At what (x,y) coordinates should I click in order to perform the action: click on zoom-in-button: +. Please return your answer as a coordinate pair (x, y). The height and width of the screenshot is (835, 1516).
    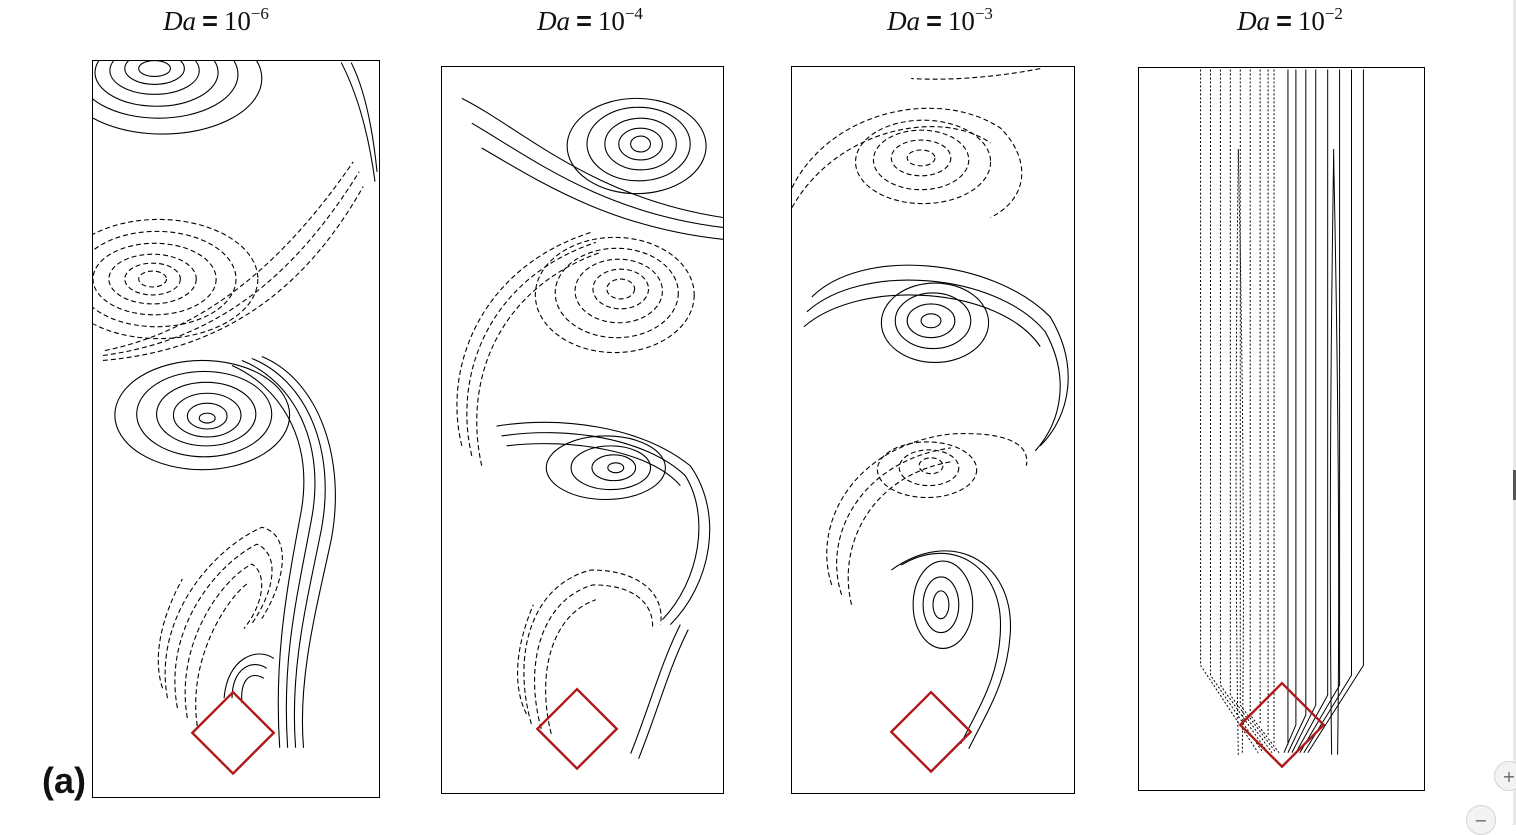
    Looking at the image, I should click on (1505, 776).